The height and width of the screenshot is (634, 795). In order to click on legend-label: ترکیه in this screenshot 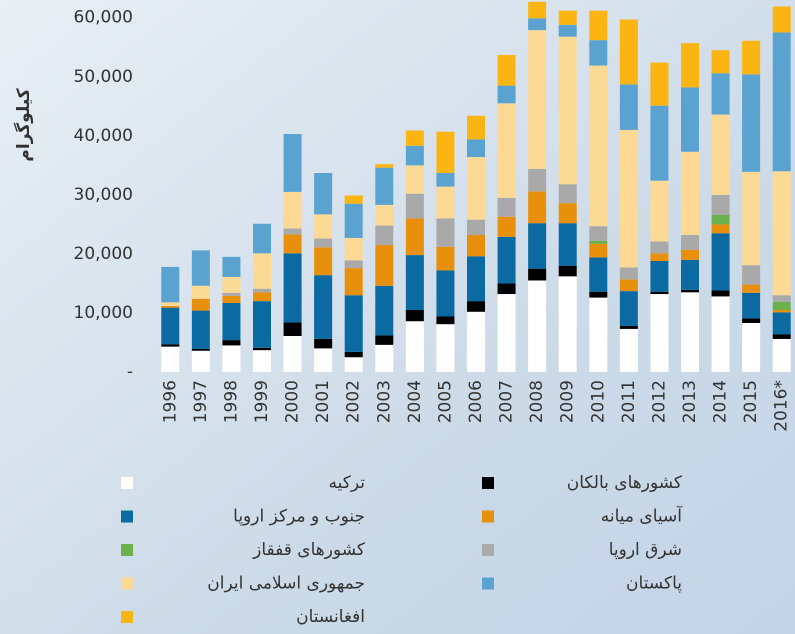, I will do `click(347, 483)`.